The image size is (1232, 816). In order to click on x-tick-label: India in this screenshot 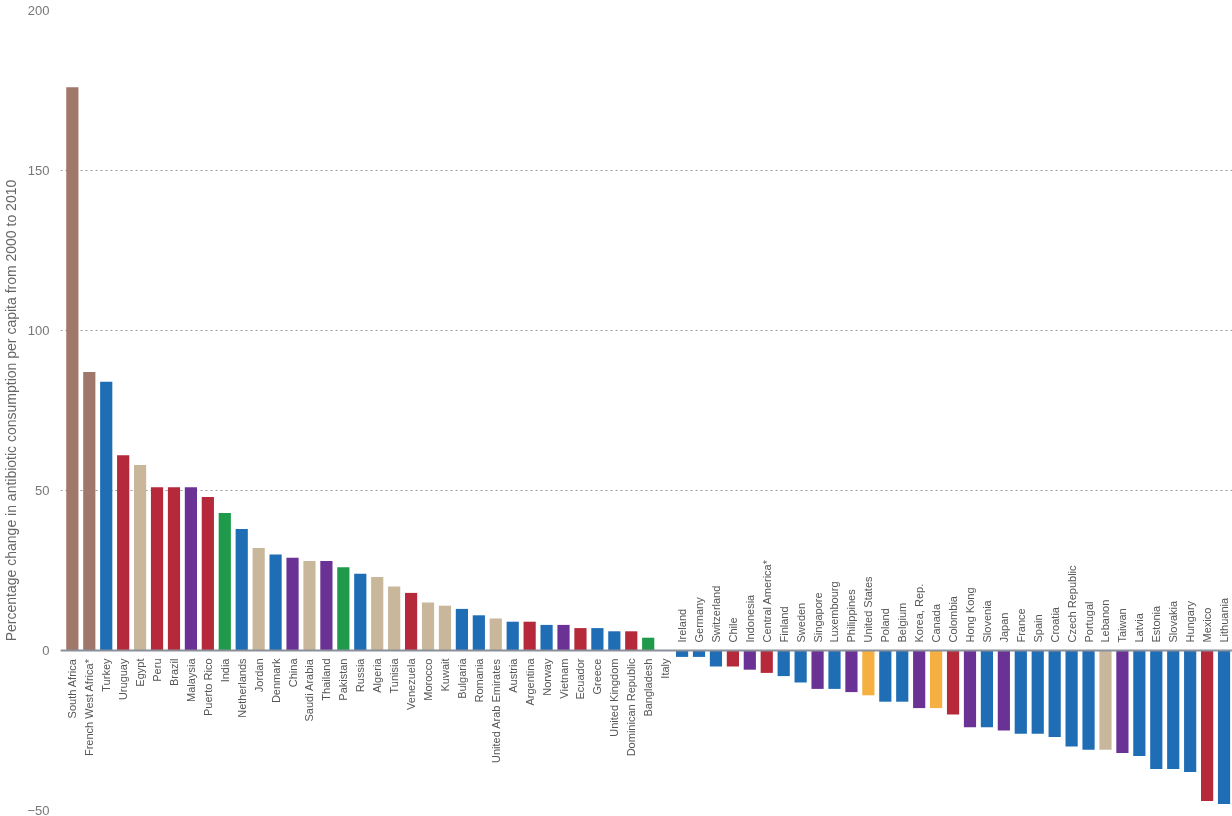, I will do `click(224, 670)`.